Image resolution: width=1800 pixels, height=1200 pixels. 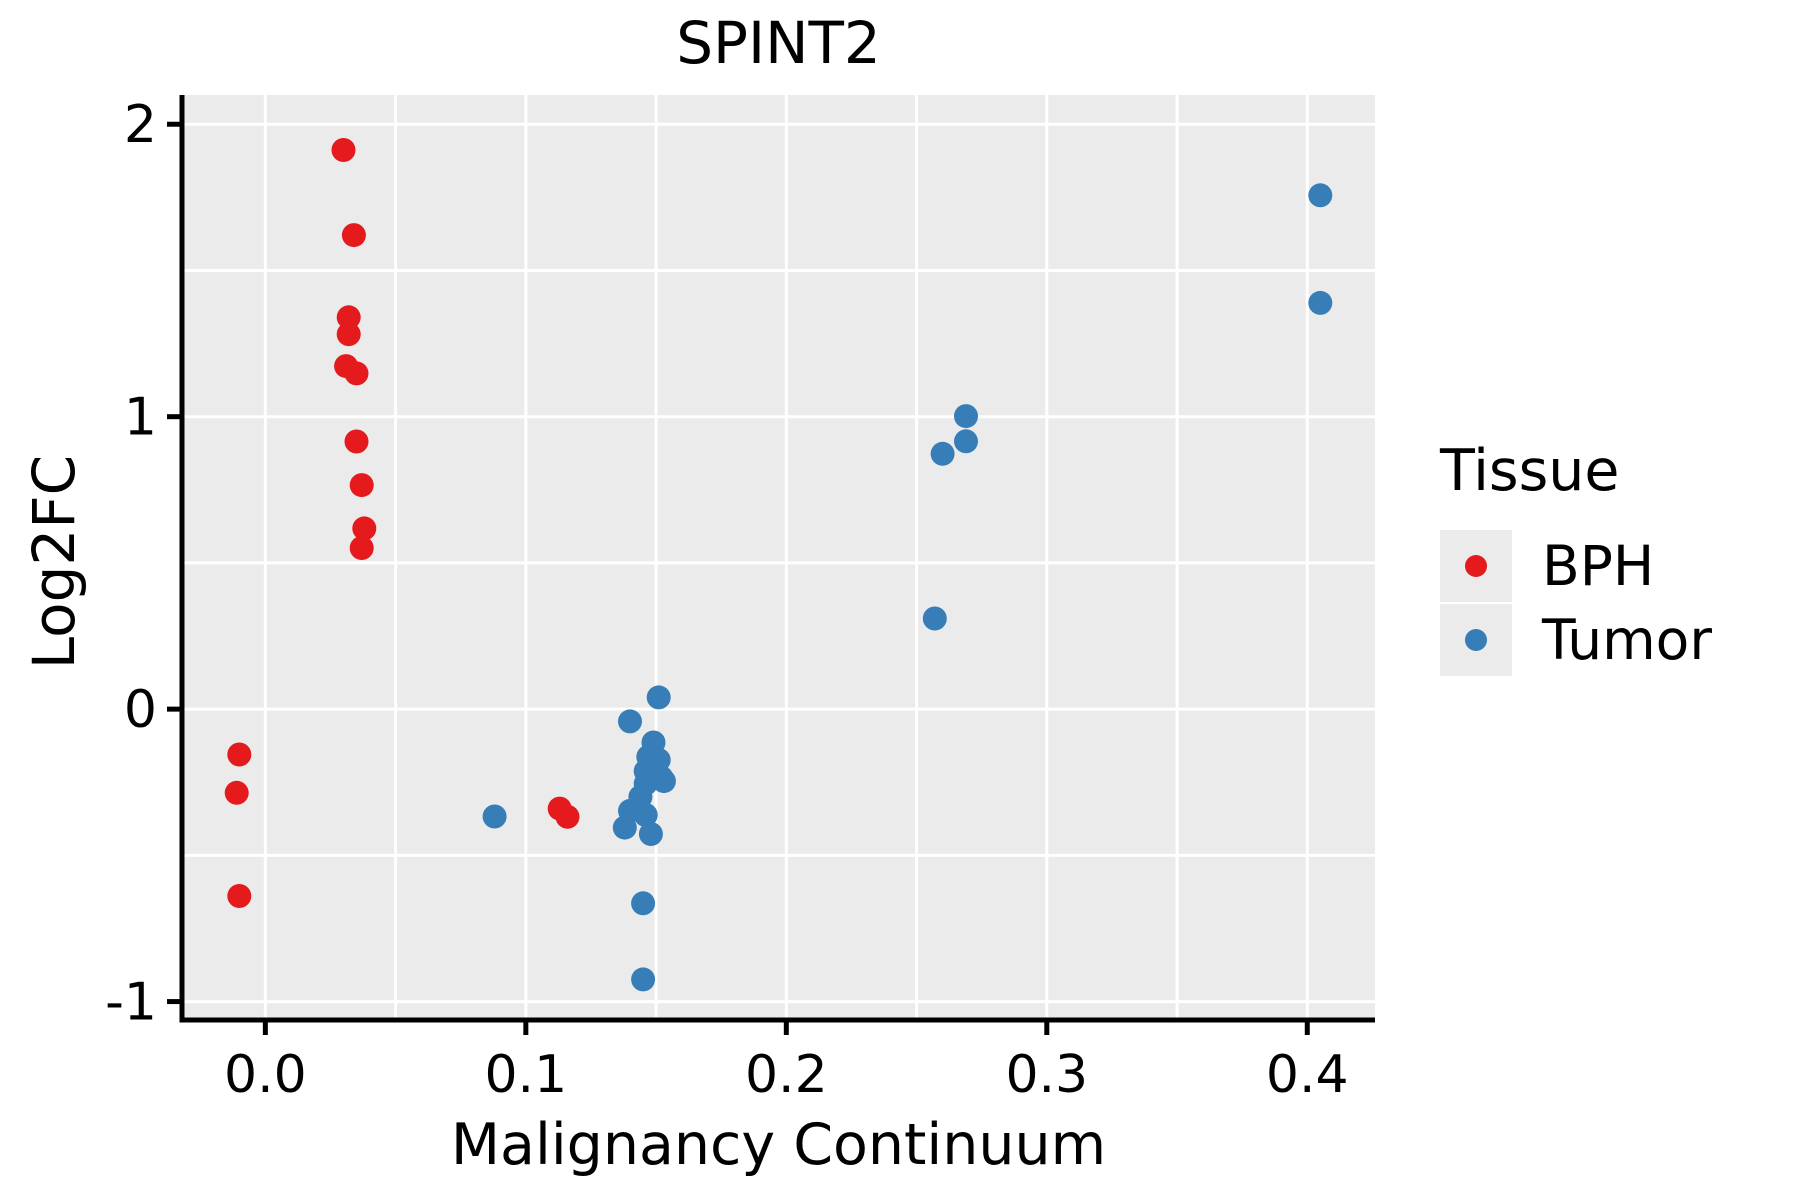 What do you see at coordinates (140, 710) in the screenshot?
I see `y-tick-label: 0` at bounding box center [140, 710].